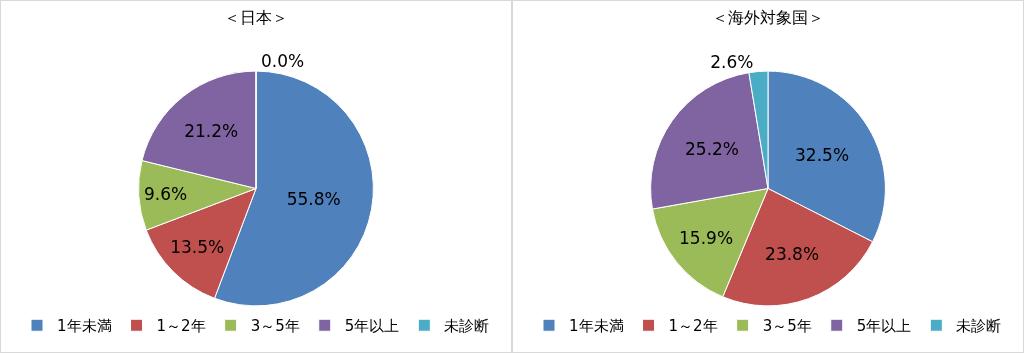  What do you see at coordinates (768, 17) in the screenshot?
I see `chart-title: ＜海外対象国＞` at bounding box center [768, 17].